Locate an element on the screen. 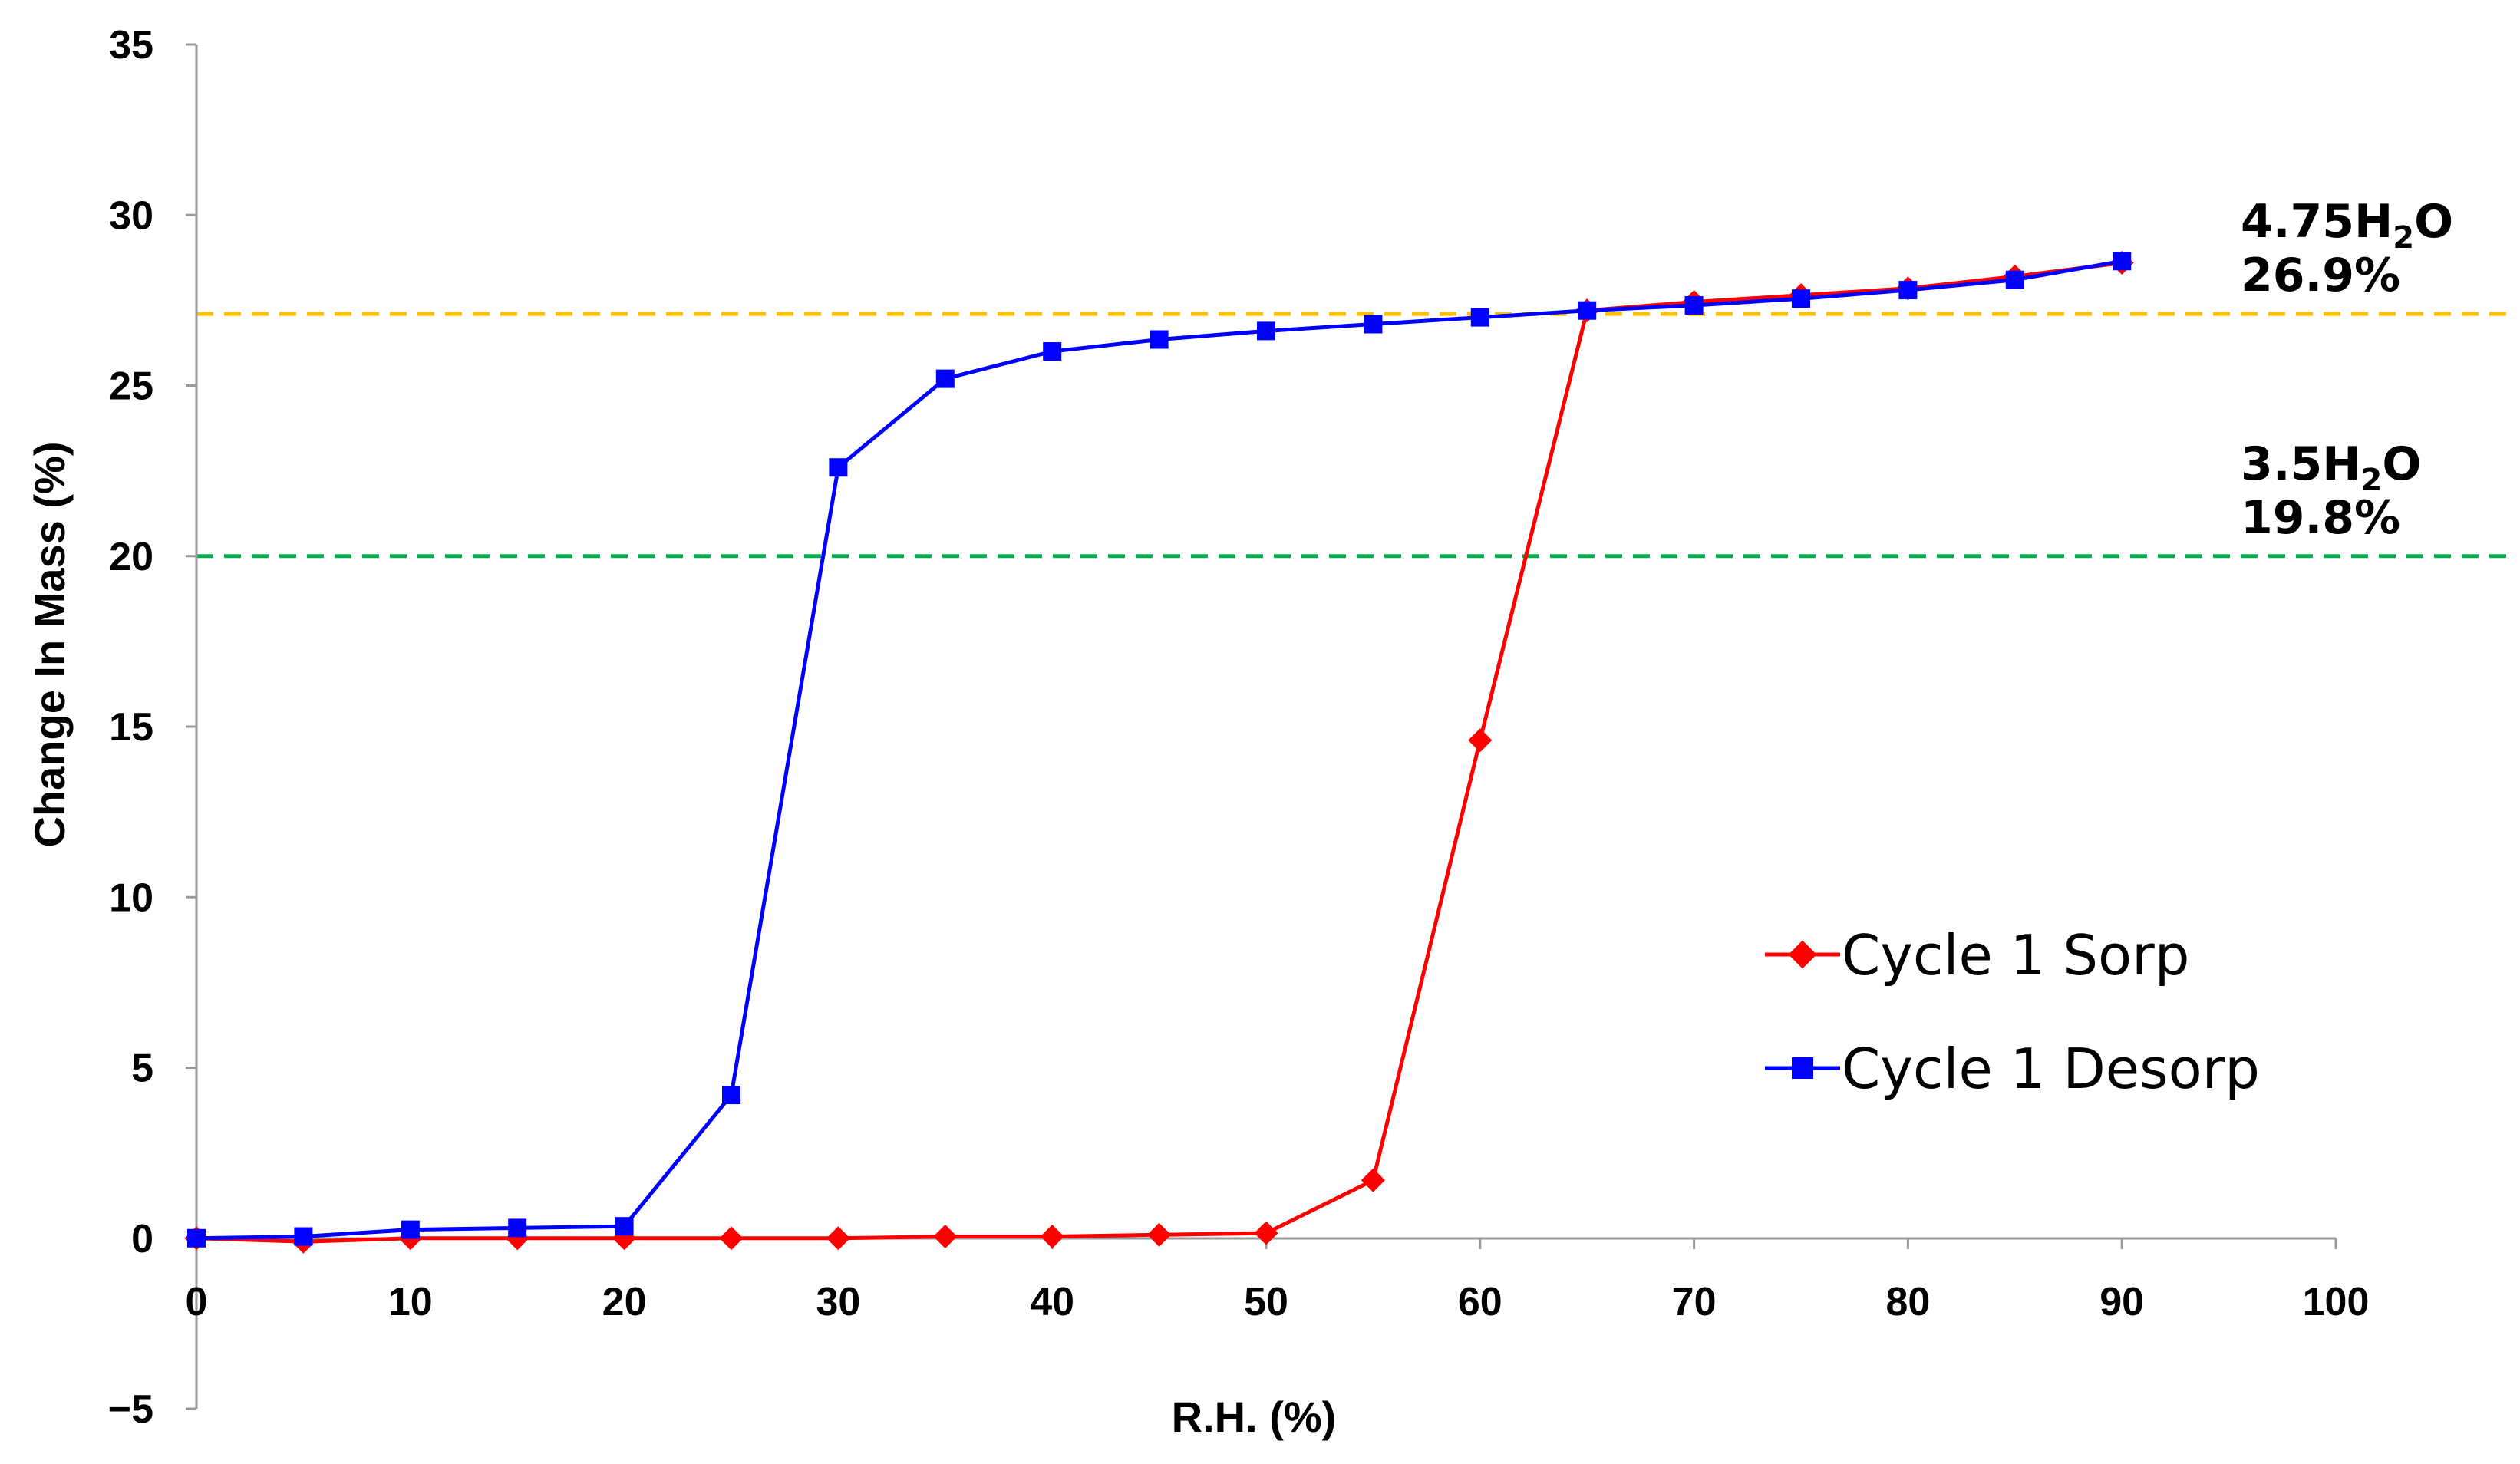  legend-marker-sorp is located at coordinates (1802, 955).